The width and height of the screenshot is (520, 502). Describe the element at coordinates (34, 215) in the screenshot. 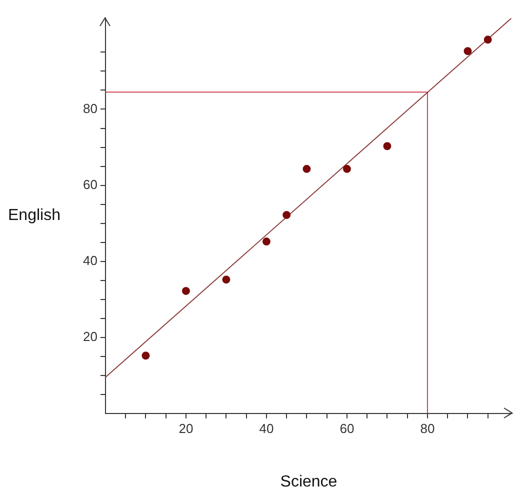

I see `y-axis-title: English` at that location.